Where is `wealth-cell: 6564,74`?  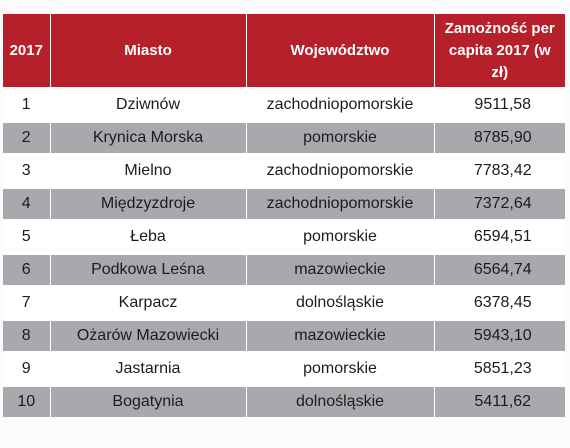
wealth-cell: 6564,74 is located at coordinates (499, 269).